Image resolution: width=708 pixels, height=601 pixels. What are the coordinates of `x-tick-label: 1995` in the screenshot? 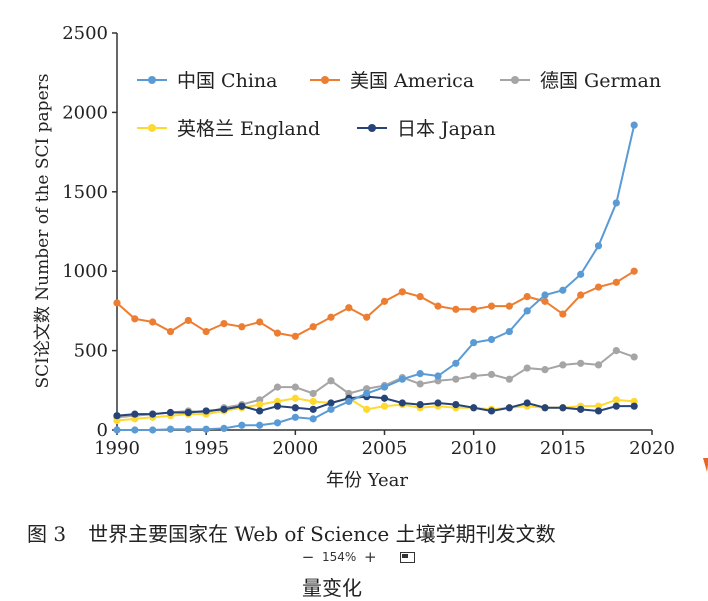 It's located at (206, 448).